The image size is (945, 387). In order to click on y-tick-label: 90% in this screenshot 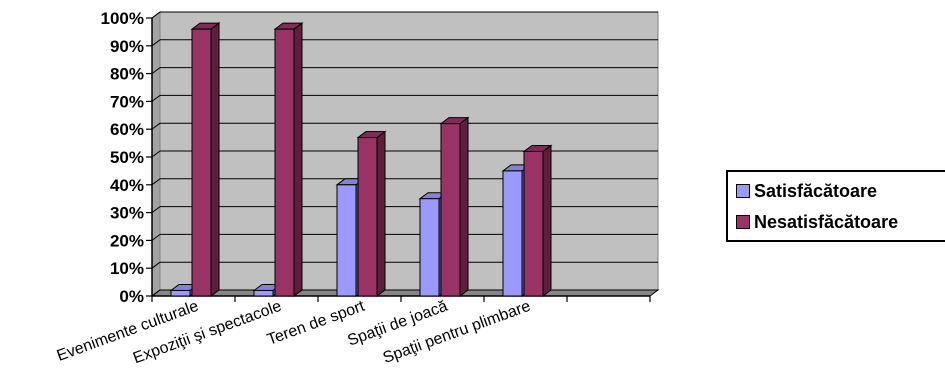, I will do `click(127, 46)`.